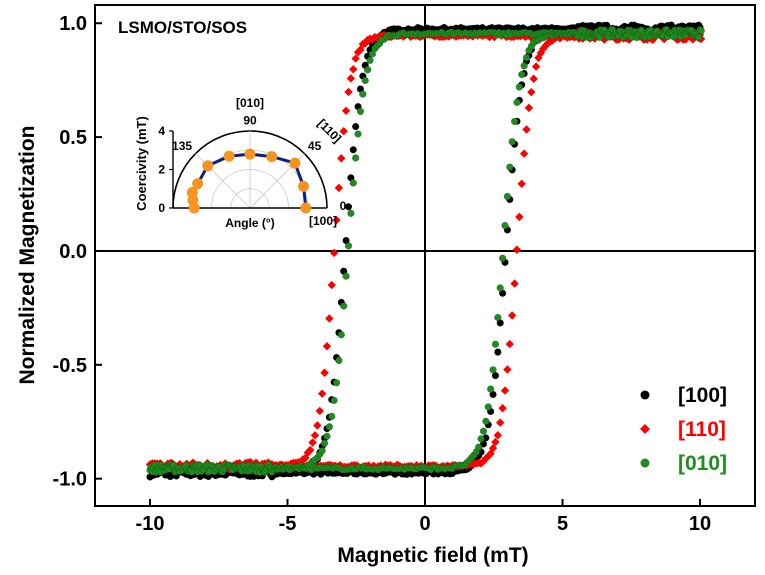 This screenshot has width=765, height=575. Describe the element at coordinates (432, 555) in the screenshot. I see `x-axis-title: Magnetic field (mT)` at that location.